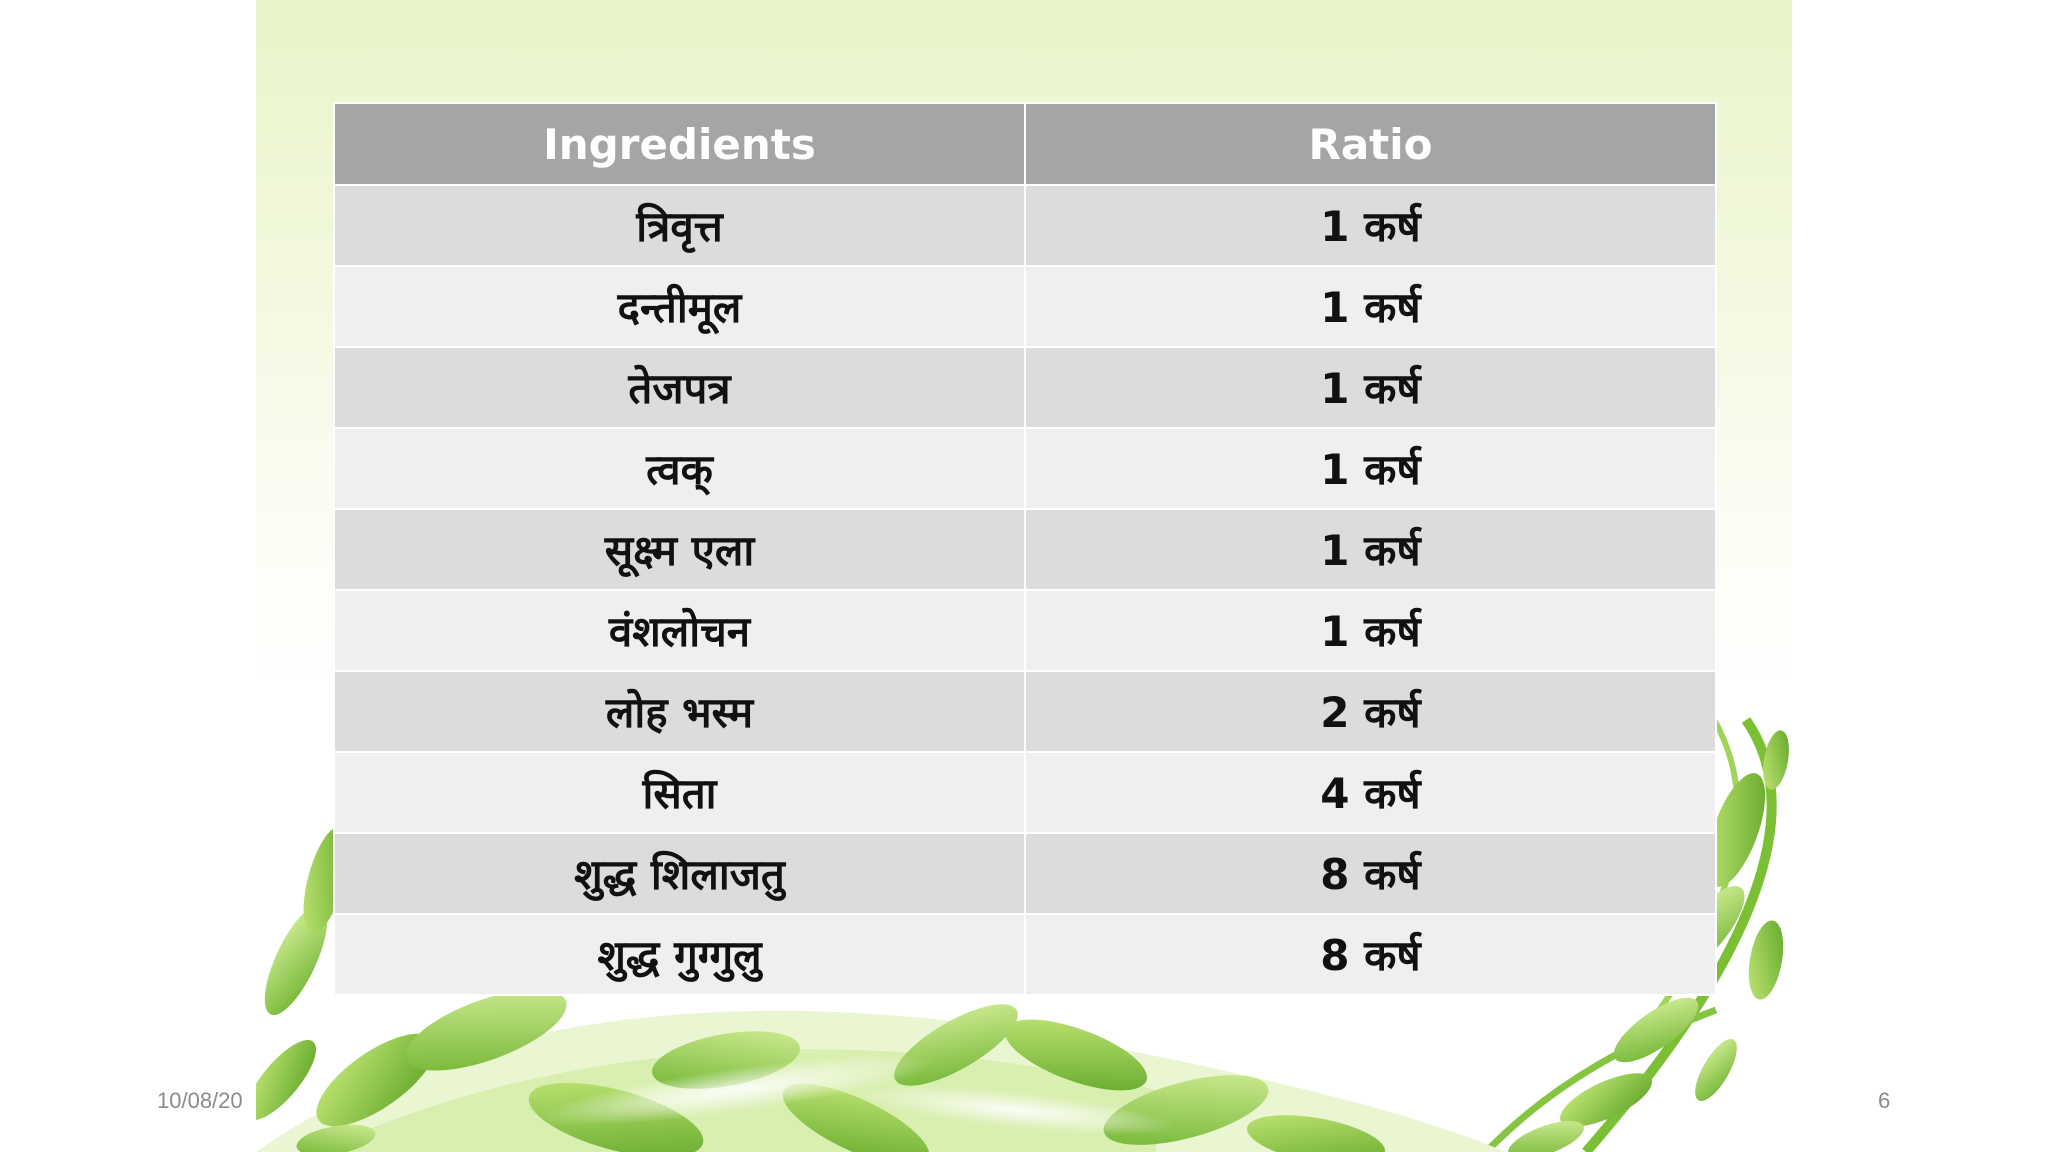  Describe the element at coordinates (679, 630) in the screenshot. I see `ingredient-cell: वंशलोचन` at that location.